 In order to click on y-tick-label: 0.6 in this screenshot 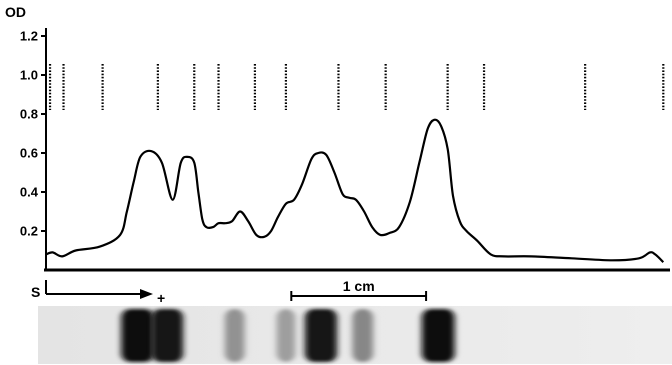, I will do `click(29, 153)`.